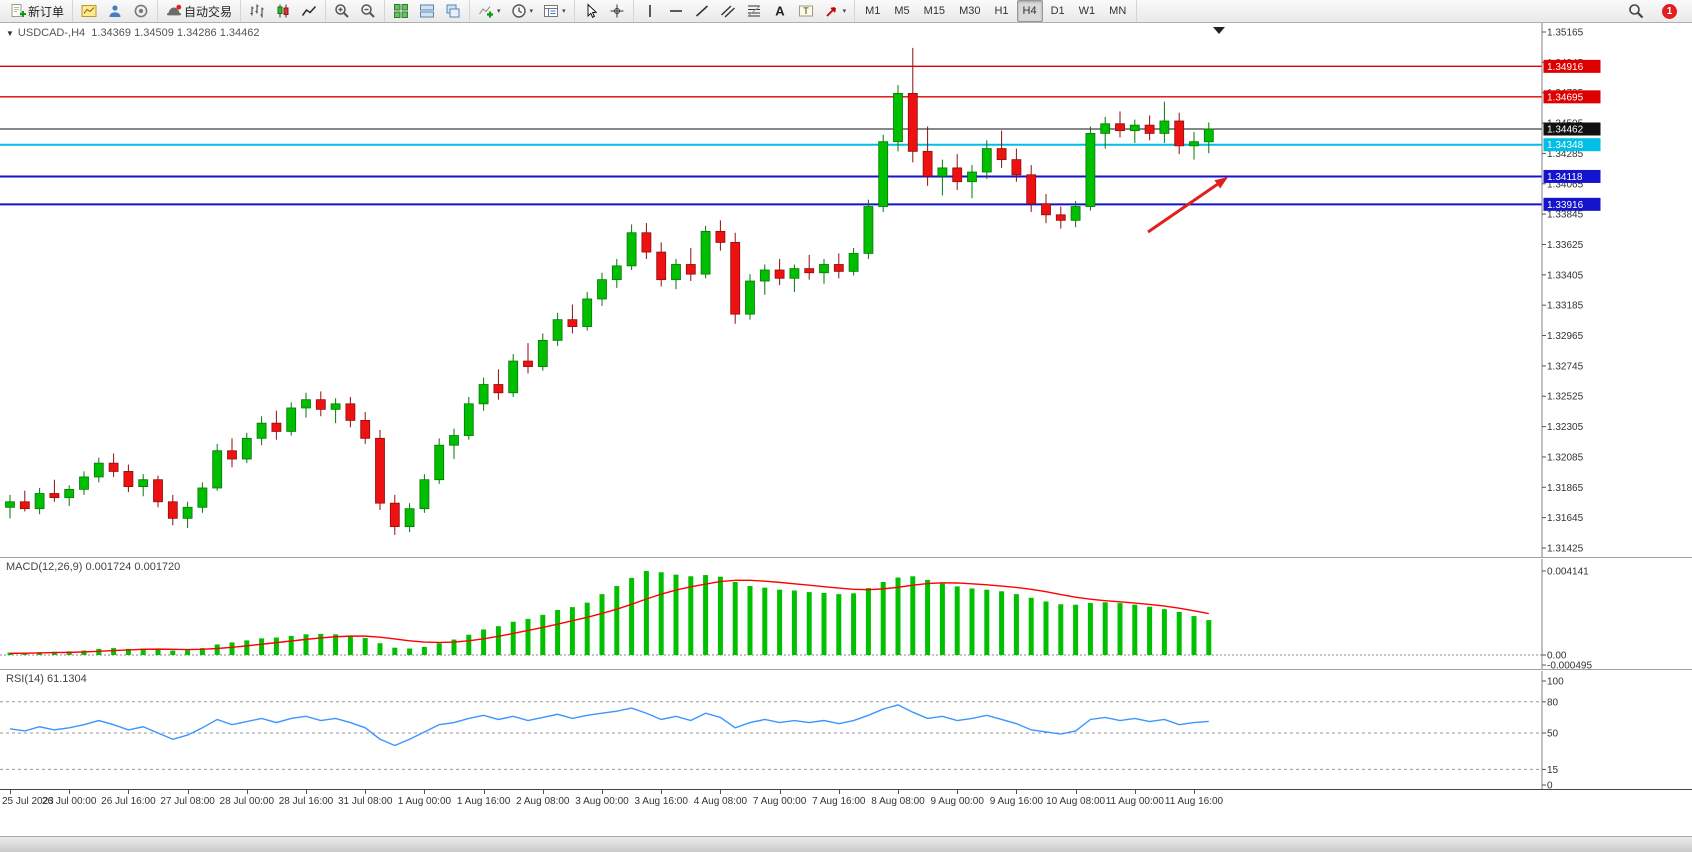 This screenshot has width=1692, height=852. I want to click on search-button, so click(1636, 11).